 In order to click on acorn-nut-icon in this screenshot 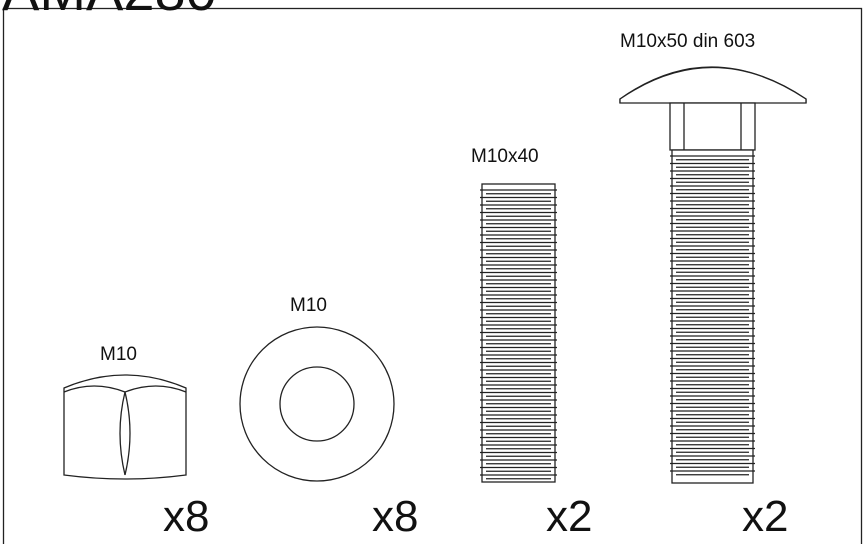, I will do `click(125, 427)`.